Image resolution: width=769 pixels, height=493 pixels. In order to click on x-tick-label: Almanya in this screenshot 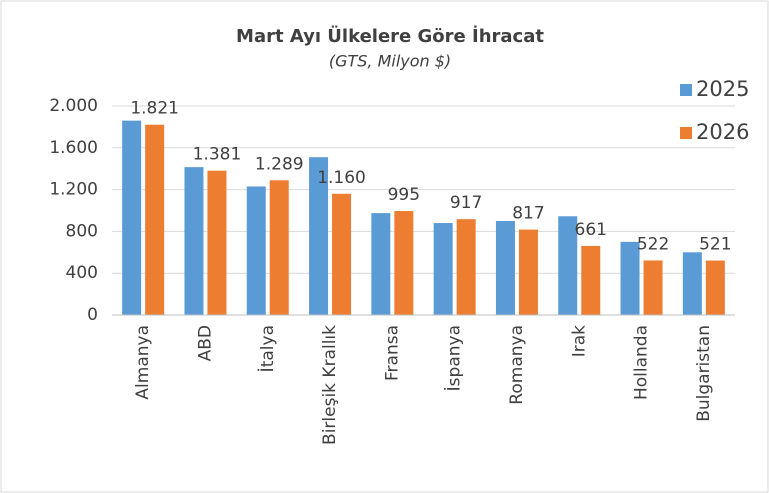, I will do `click(143, 362)`.